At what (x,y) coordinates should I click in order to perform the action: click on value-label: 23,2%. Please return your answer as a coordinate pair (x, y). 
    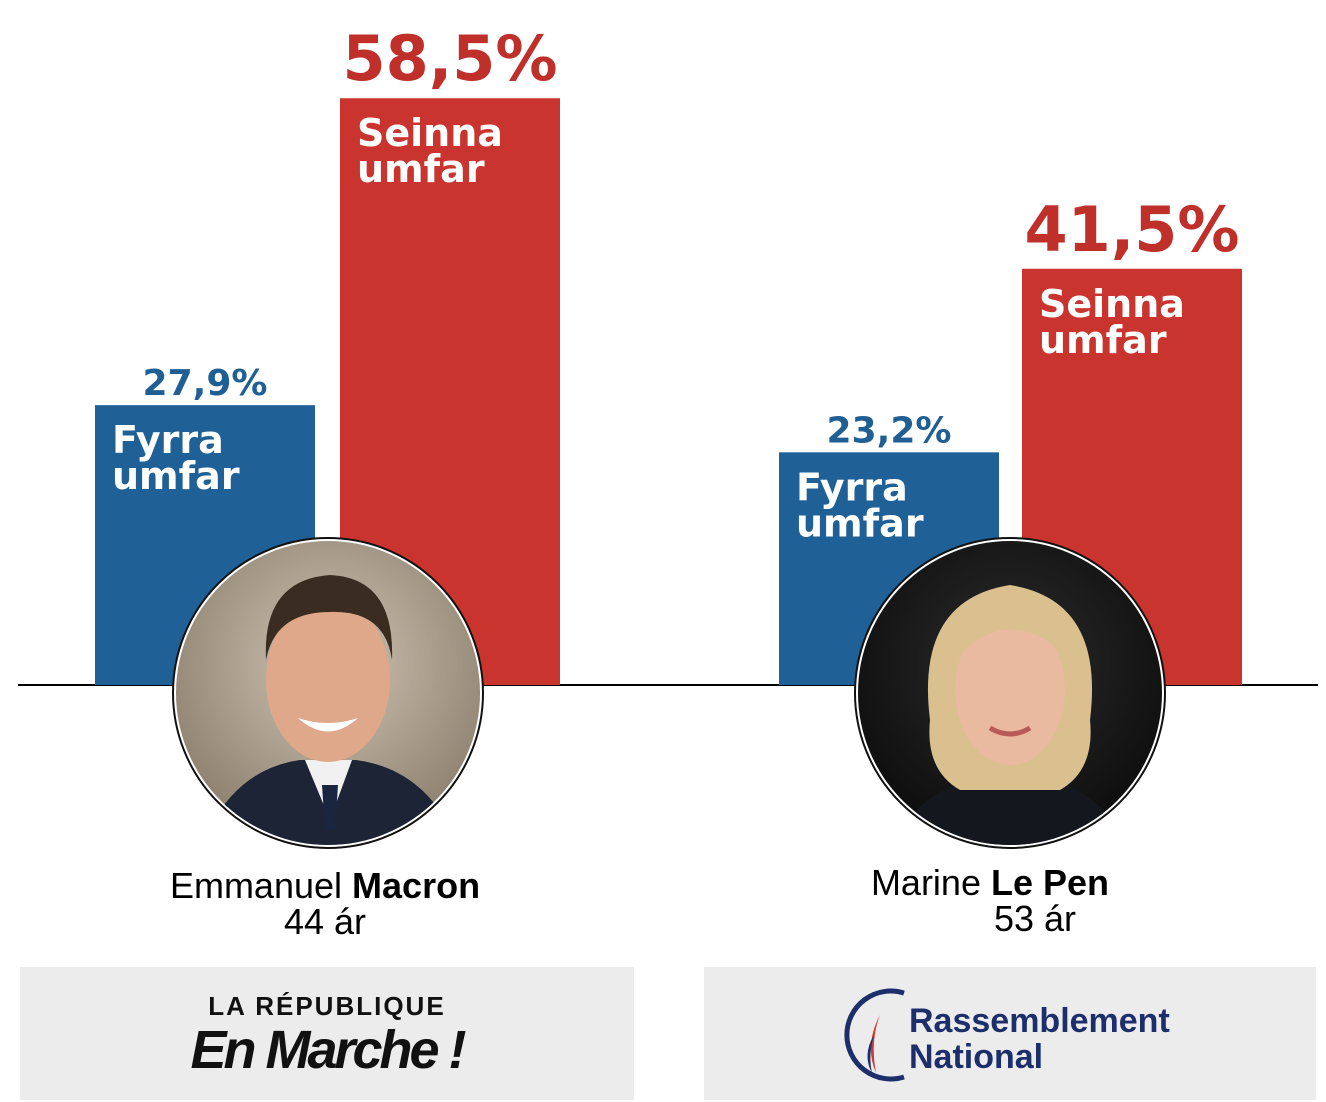
    Looking at the image, I should click on (889, 430).